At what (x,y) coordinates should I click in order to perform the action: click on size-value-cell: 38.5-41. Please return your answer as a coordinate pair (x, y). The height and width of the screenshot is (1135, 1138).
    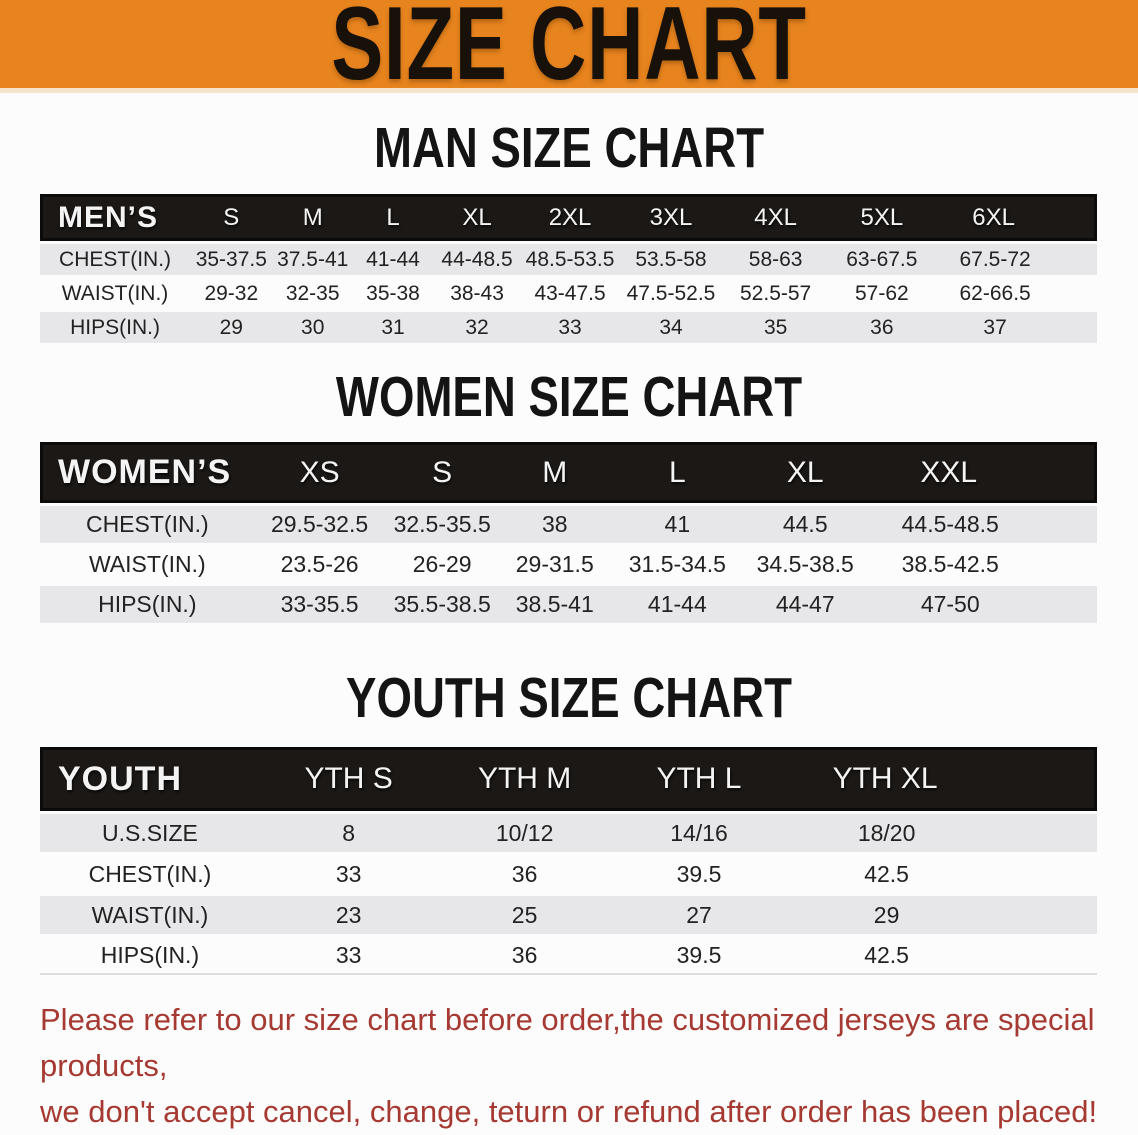
    Looking at the image, I should click on (554, 603).